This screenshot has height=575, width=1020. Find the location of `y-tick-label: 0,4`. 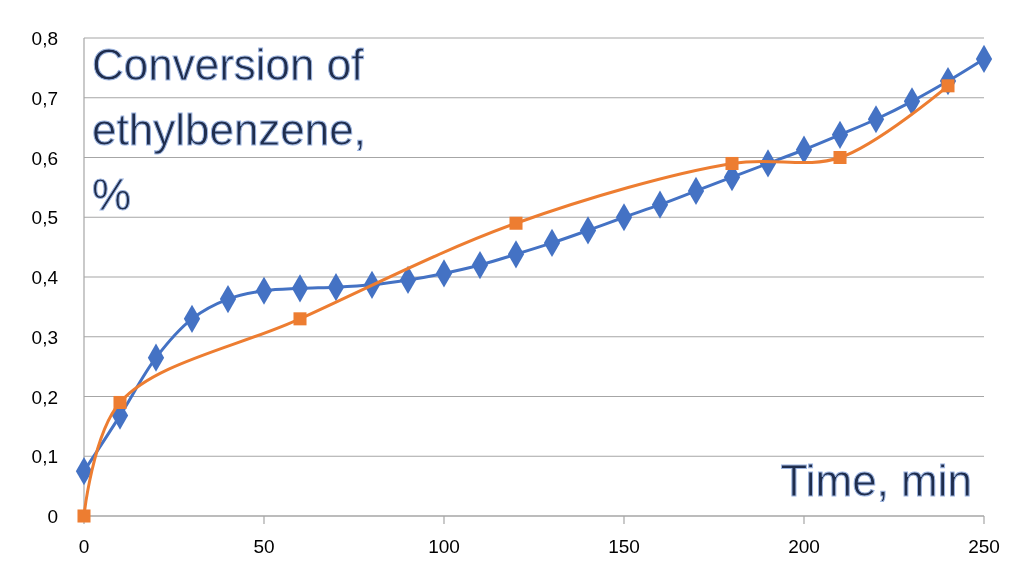

y-tick-label: 0,4 is located at coordinates (45, 277).